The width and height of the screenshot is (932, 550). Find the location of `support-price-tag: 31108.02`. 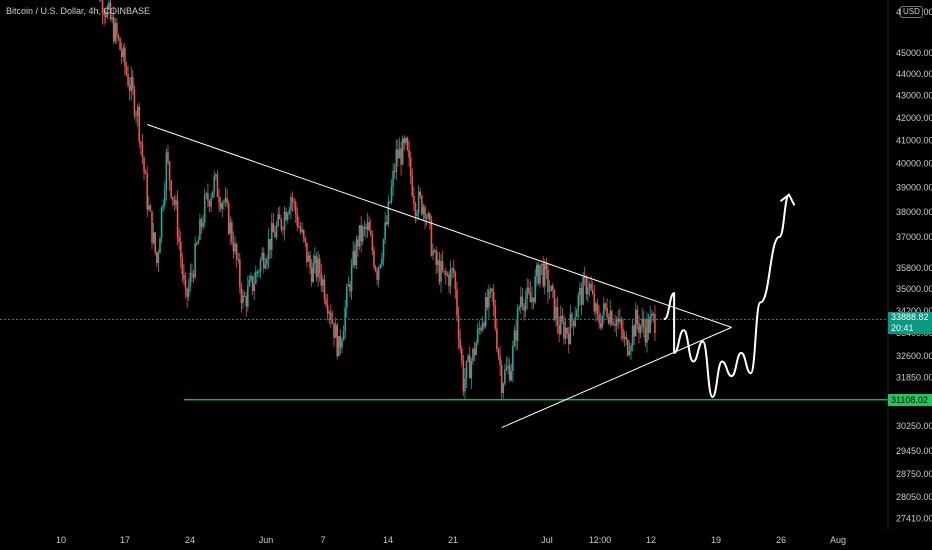

support-price-tag: 31108.02 is located at coordinates (910, 400).